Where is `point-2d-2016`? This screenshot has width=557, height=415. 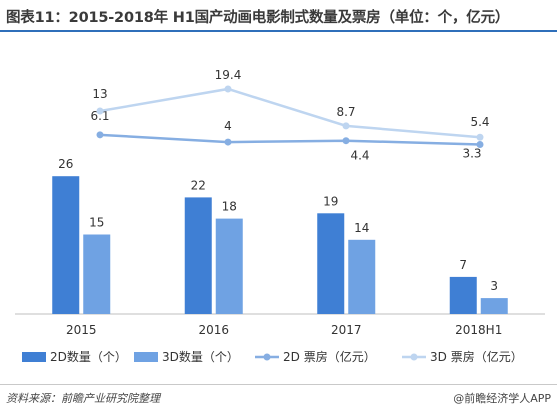 point-2d-2016 is located at coordinates (228, 142).